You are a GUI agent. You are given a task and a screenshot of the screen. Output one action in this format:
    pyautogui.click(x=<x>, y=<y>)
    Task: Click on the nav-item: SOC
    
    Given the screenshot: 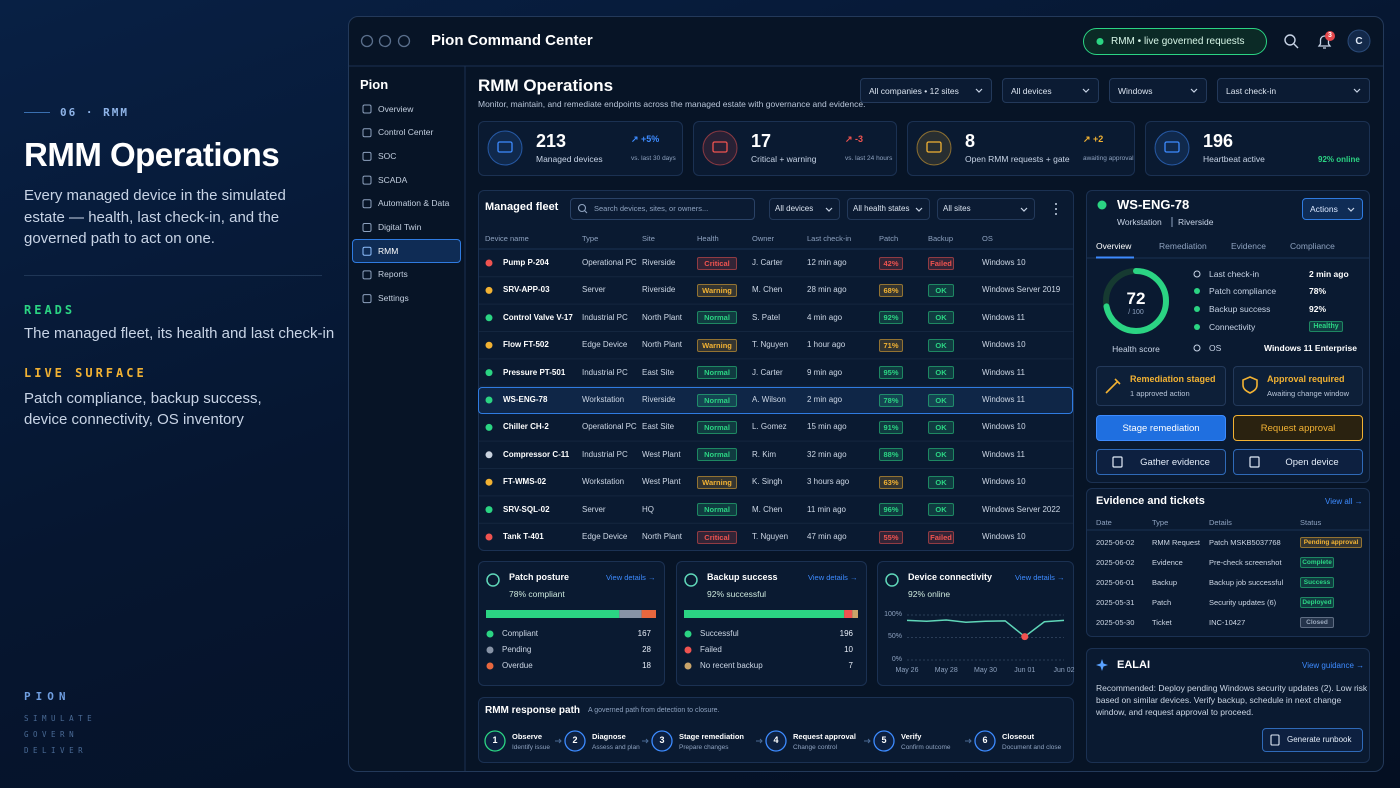 What is the action you would take?
    pyautogui.click(x=387, y=155)
    